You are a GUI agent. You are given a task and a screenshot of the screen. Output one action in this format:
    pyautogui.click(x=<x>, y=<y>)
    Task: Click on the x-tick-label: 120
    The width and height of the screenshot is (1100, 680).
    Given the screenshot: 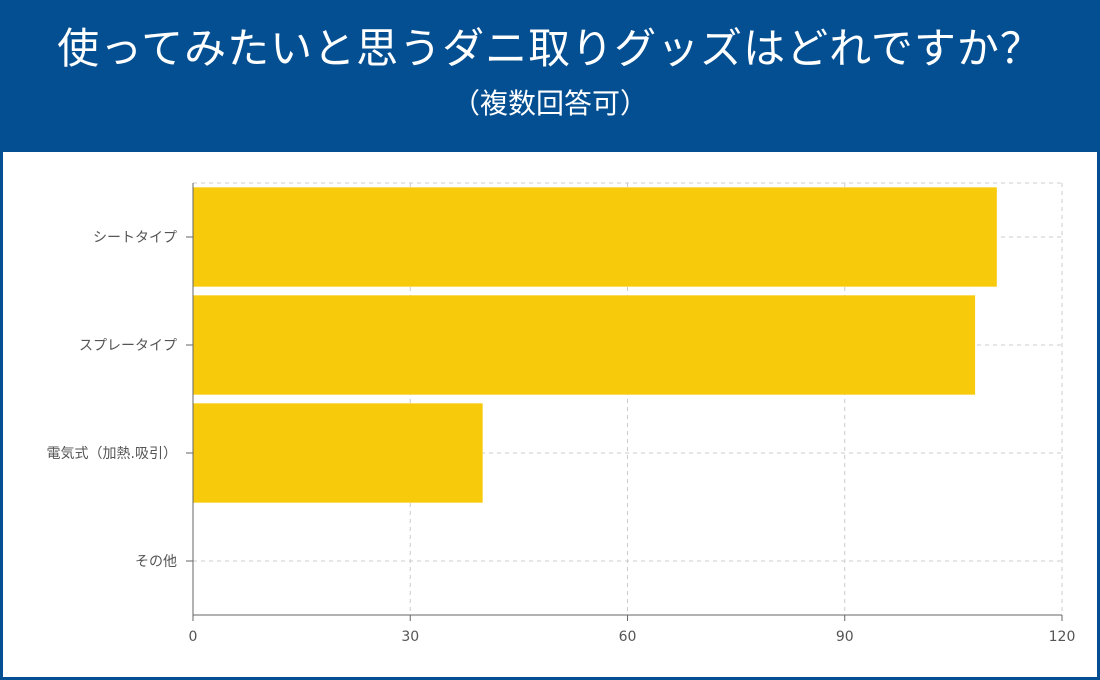 What is the action you would take?
    pyautogui.click(x=1062, y=637)
    